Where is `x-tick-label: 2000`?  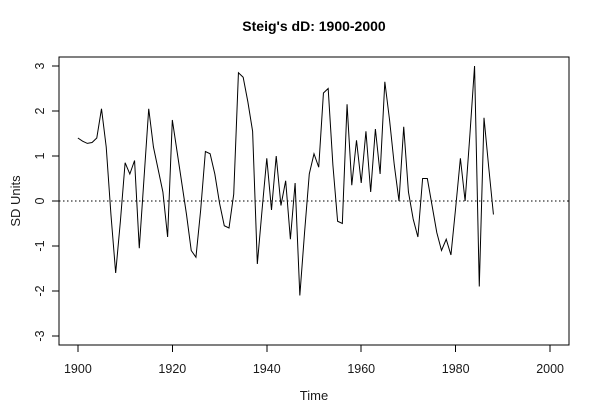 x-tick-label: 2000 is located at coordinates (550, 369).